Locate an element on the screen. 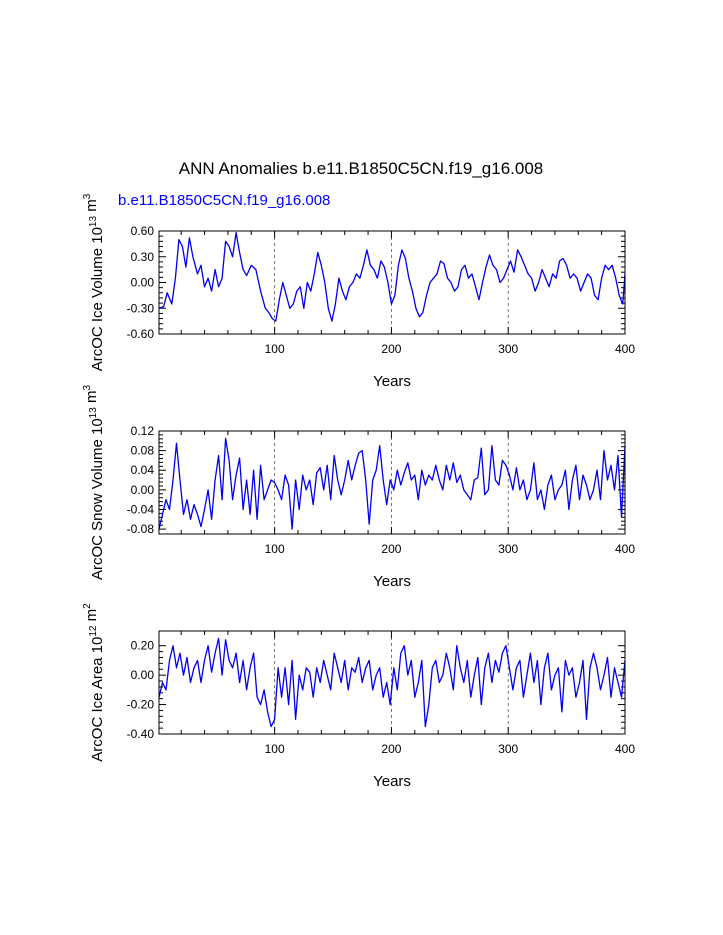 The width and height of the screenshot is (723, 935). panel-subtitle: b.e11.B1850C5CN.f19_g16.008 is located at coordinates (224, 200).